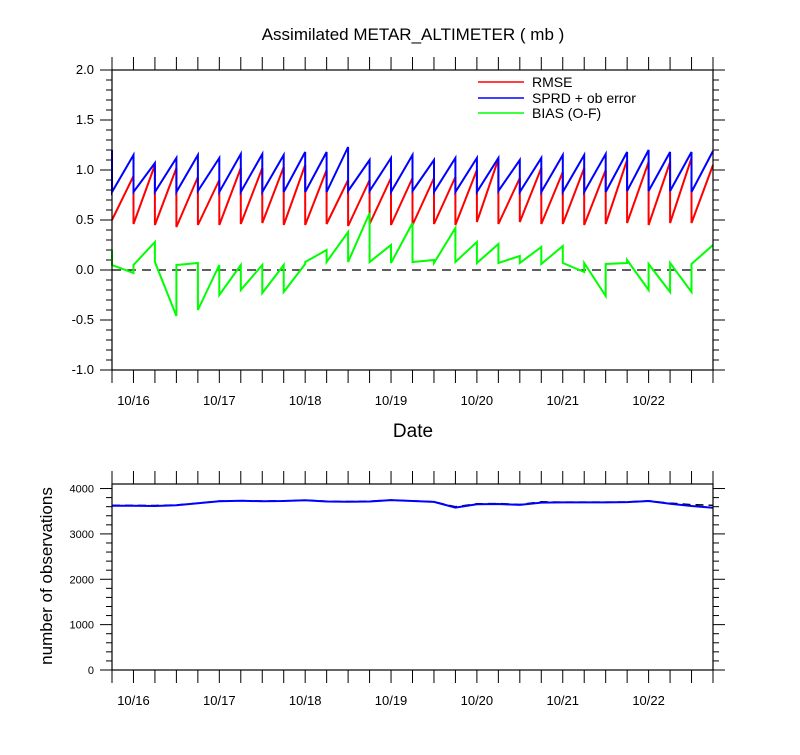 This screenshot has height=755, width=800. I want to click on y-tick-label: -0.5, so click(83, 319).